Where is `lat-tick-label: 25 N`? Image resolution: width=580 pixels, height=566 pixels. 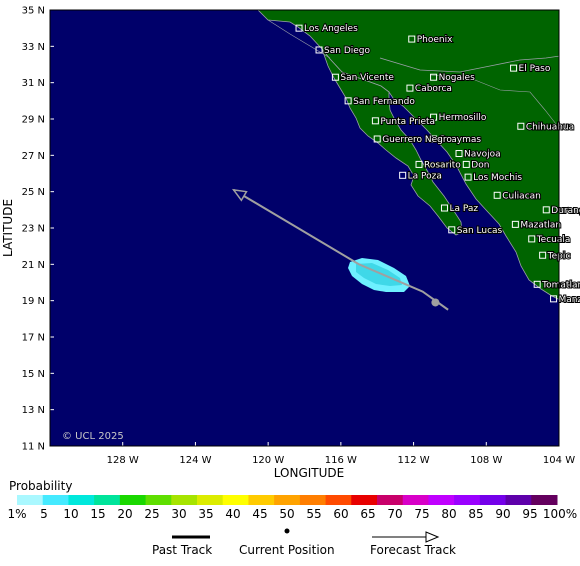 lat-tick-label: 25 N is located at coordinates (33, 192).